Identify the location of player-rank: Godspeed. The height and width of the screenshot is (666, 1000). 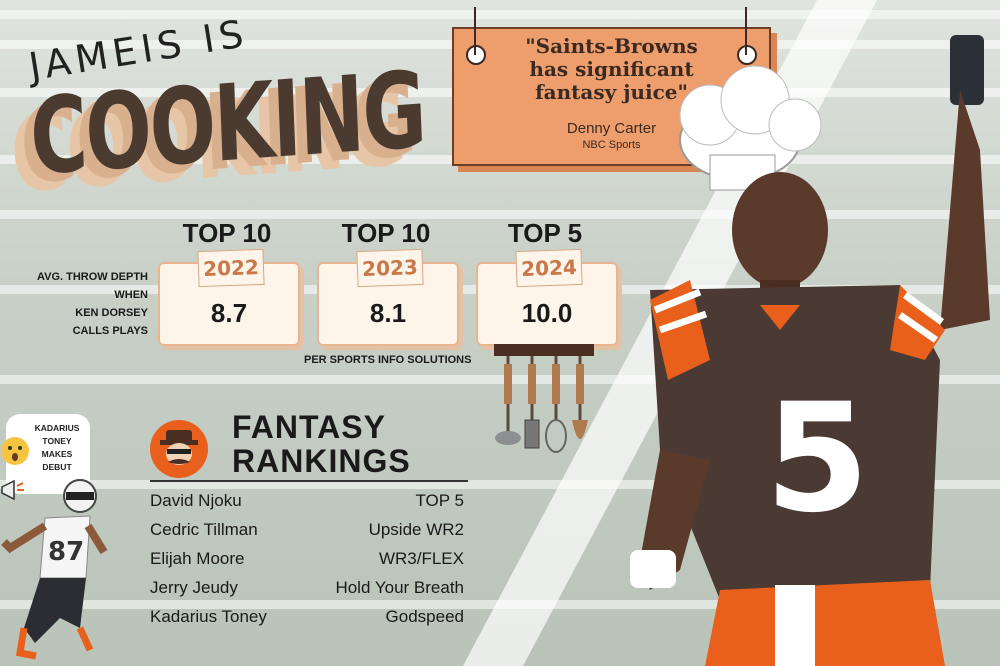
(424, 616).